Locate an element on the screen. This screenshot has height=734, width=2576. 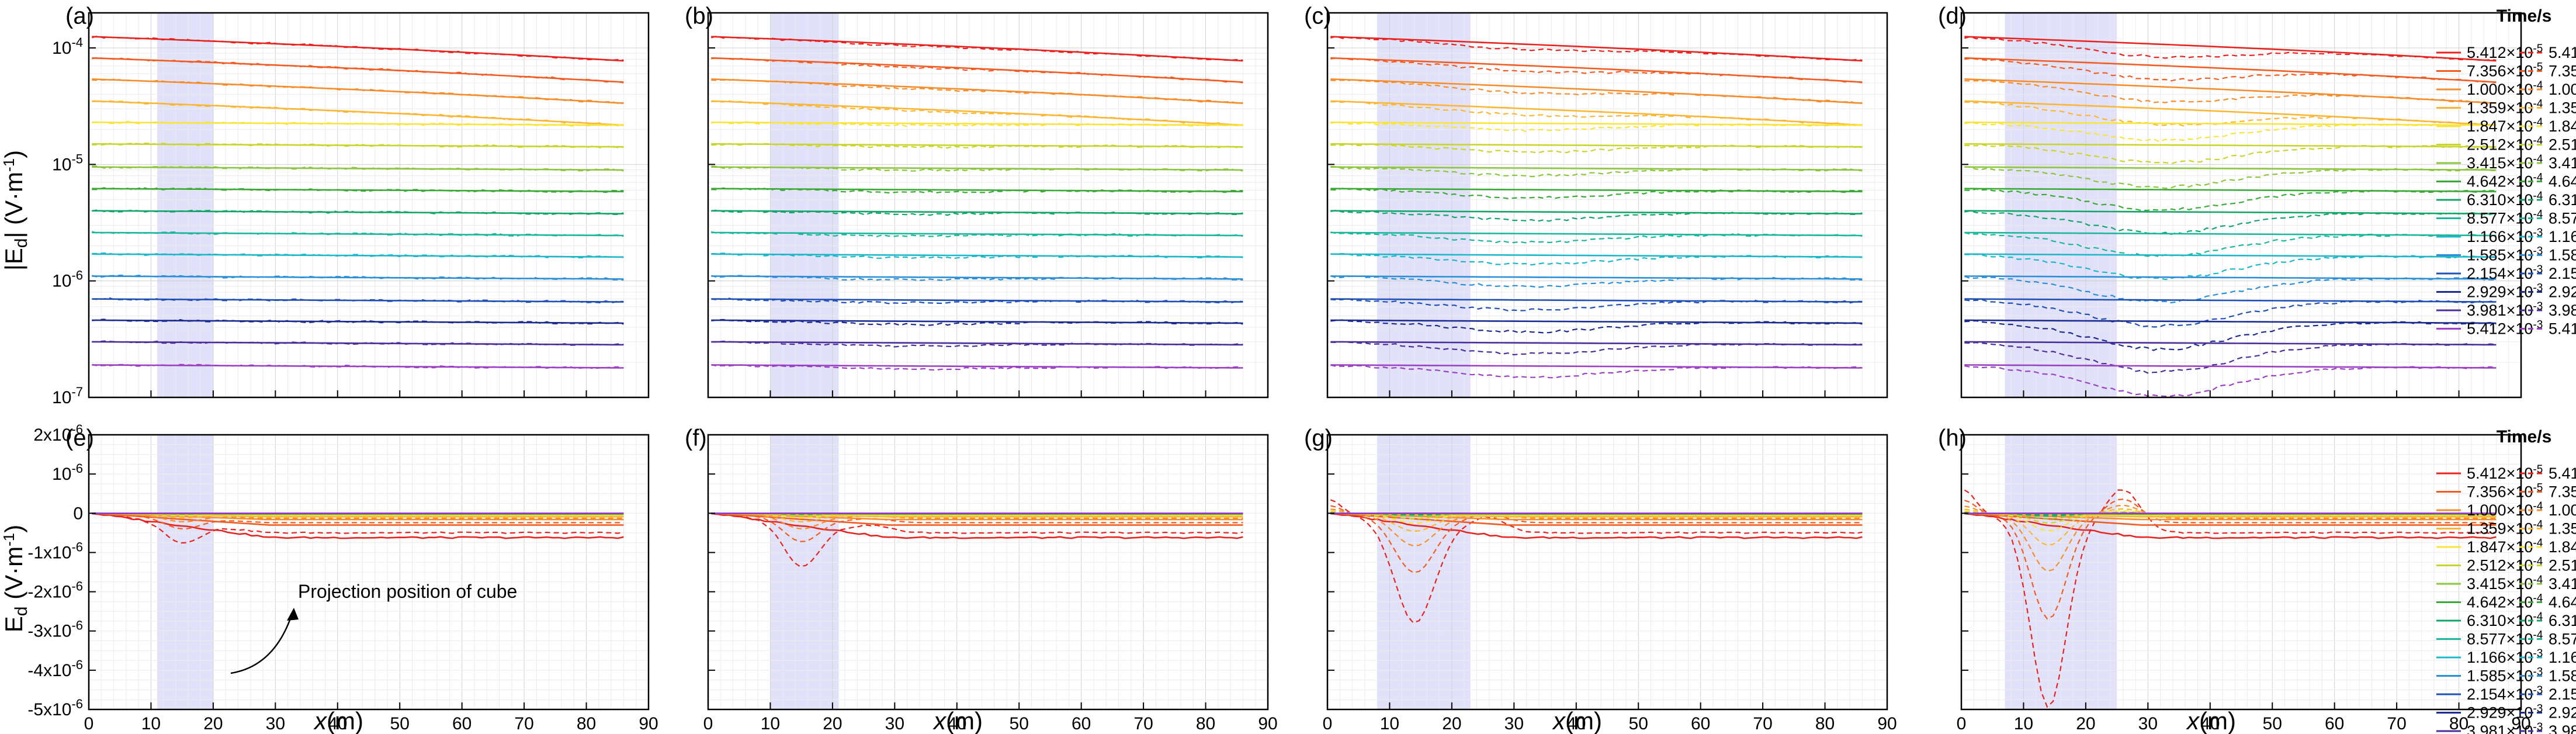
panel-g: (g) 0 10 20 30 40 50 60 70 80 90 is located at coordinates (1601, 579).